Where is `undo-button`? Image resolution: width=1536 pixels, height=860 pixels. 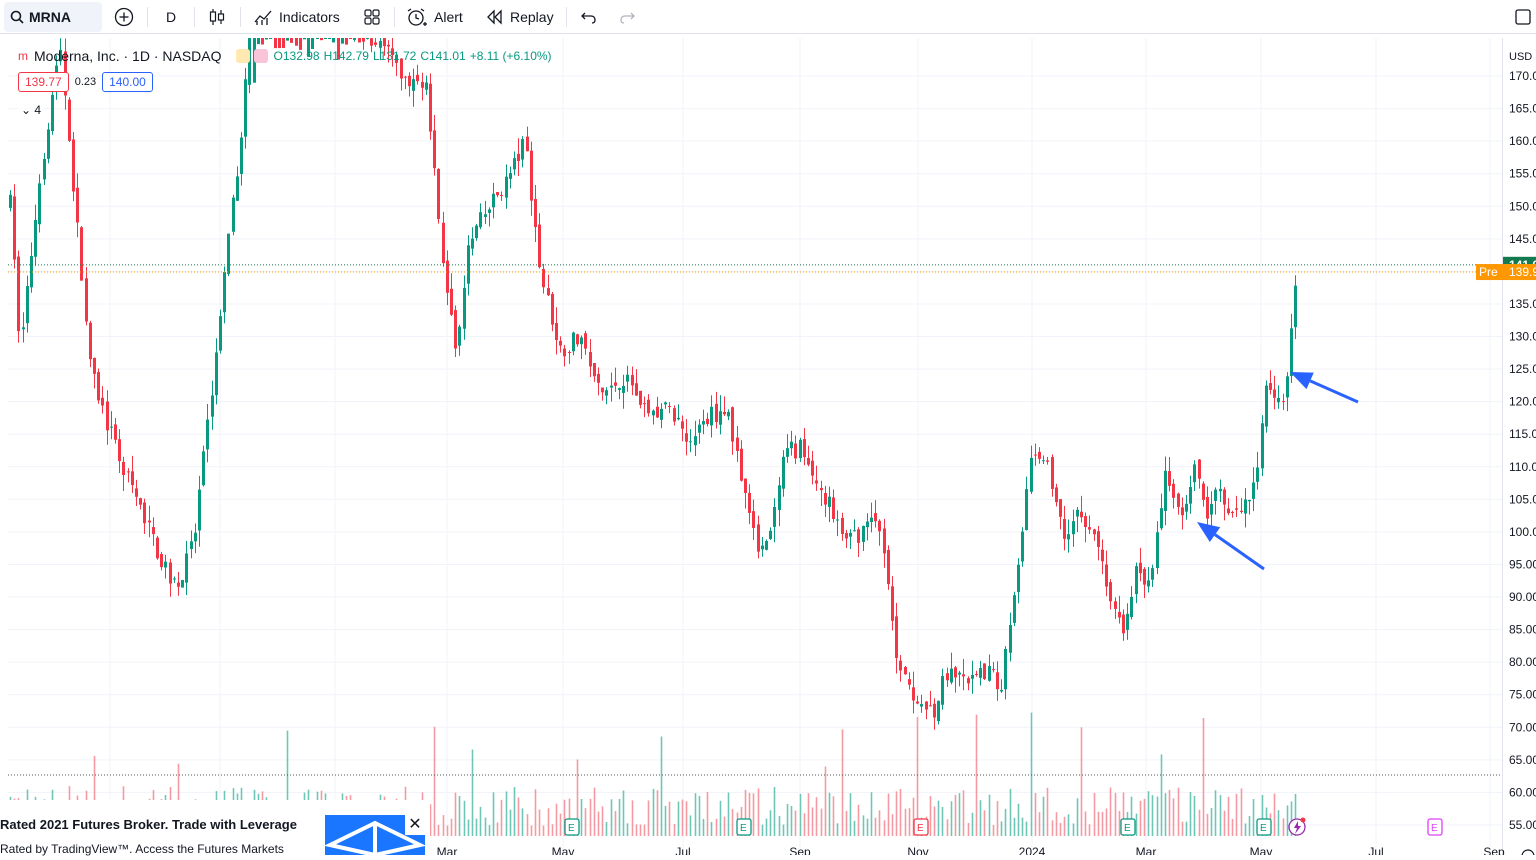
undo-button is located at coordinates (589, 17).